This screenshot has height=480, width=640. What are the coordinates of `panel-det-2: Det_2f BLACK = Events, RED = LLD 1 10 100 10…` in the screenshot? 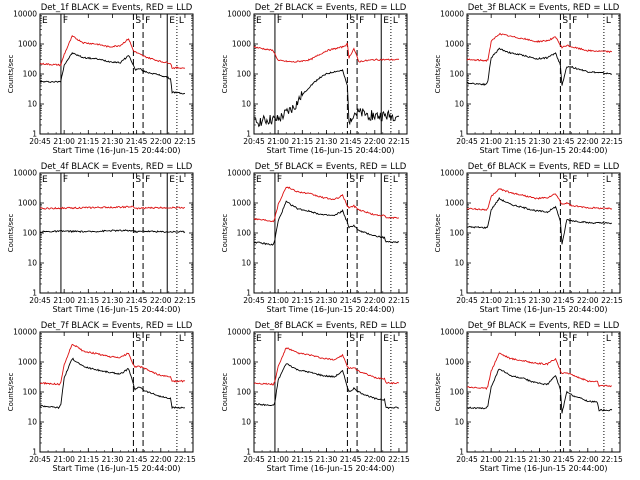 It's located at (315, 79).